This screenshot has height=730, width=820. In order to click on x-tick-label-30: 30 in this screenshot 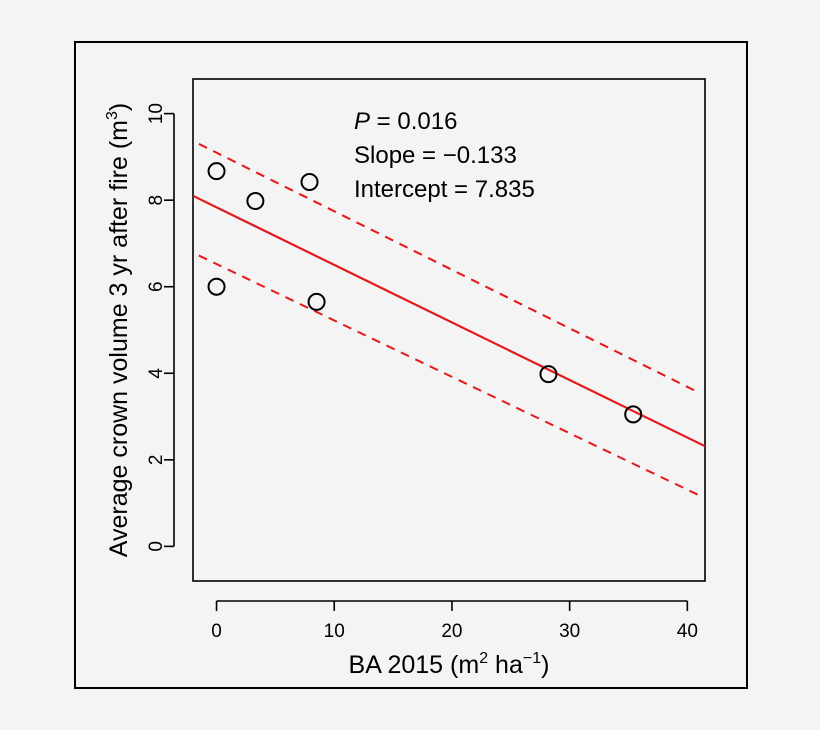, I will do `click(569, 631)`.